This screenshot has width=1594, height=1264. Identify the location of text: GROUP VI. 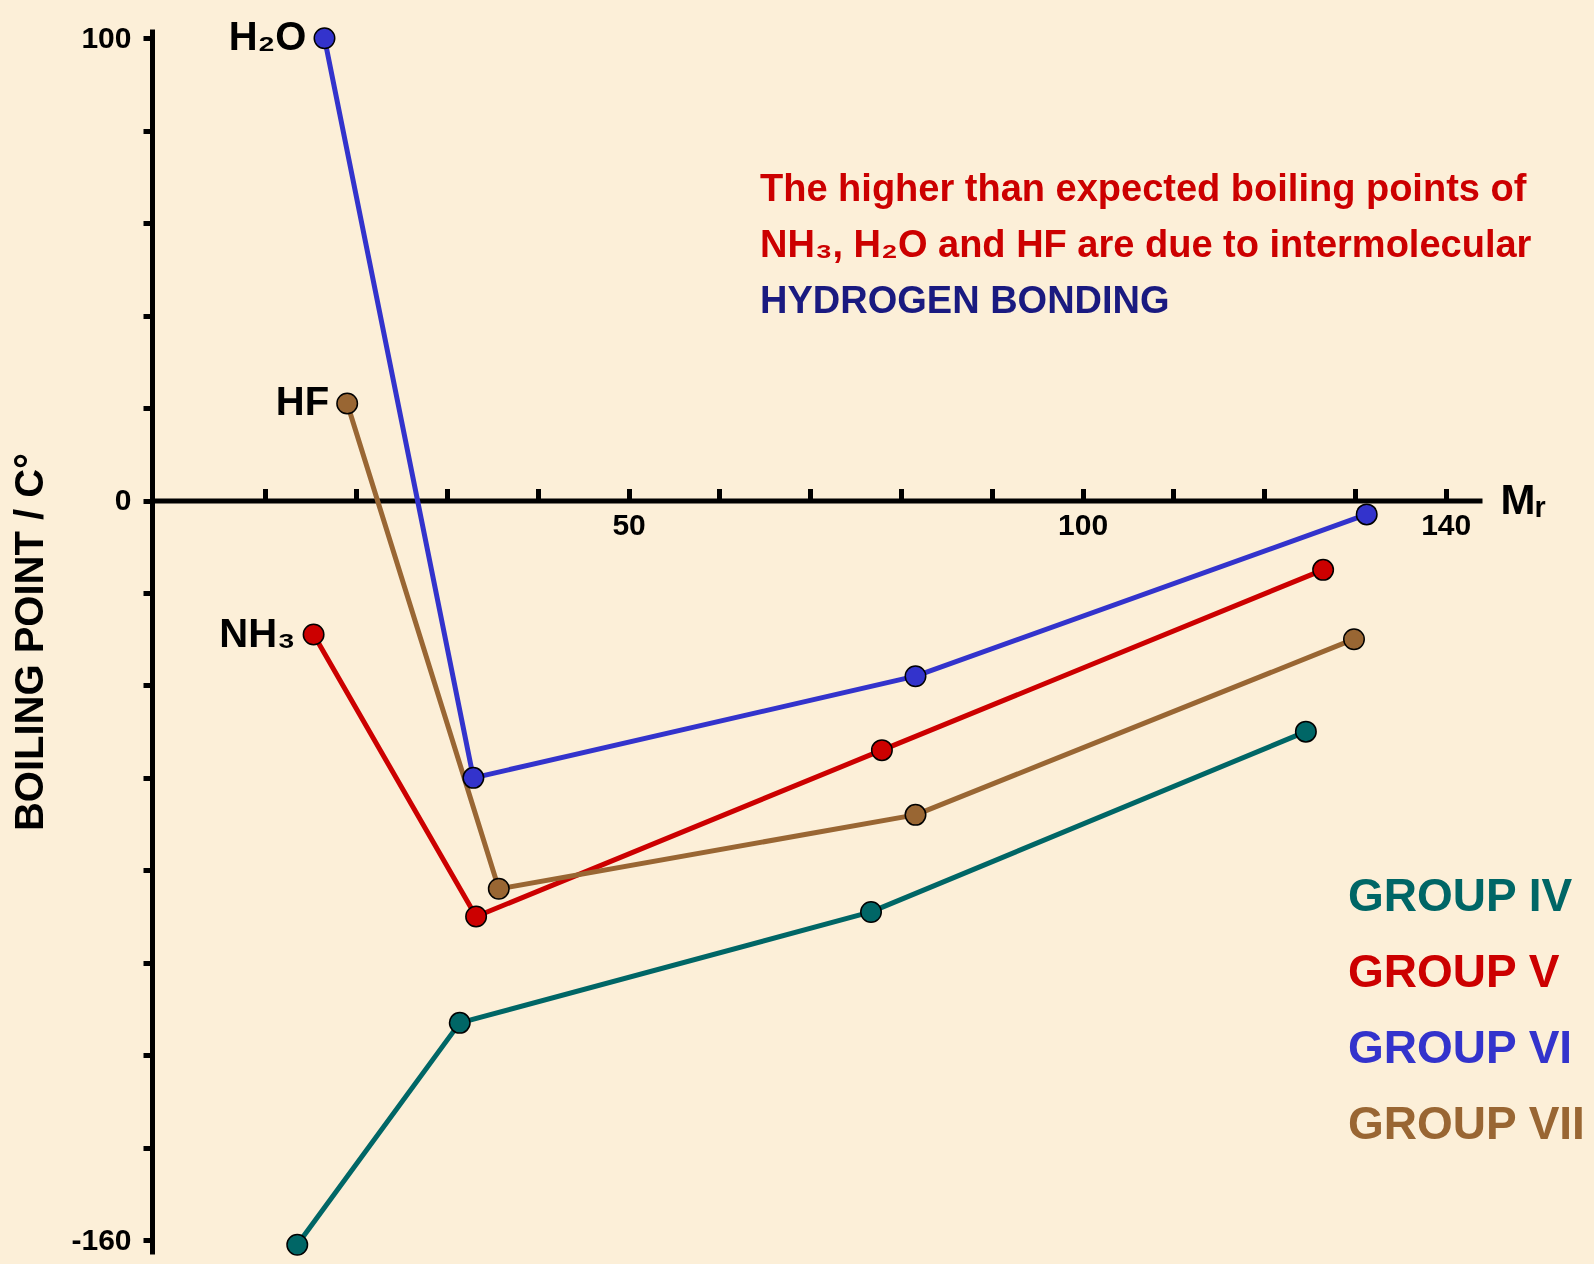
(1460, 1047).